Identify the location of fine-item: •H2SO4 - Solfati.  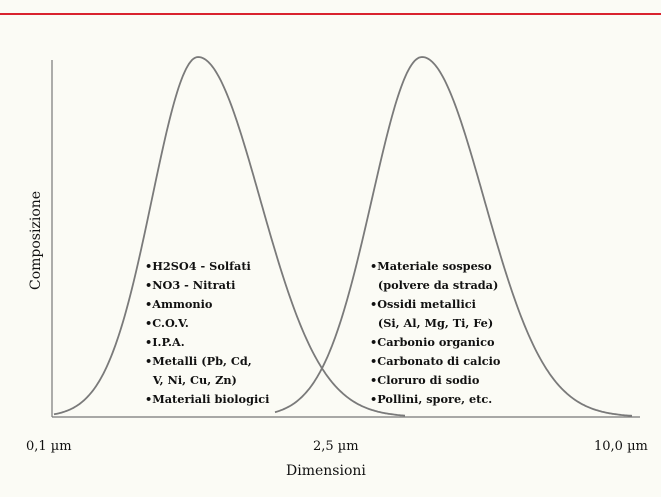
(198, 266).